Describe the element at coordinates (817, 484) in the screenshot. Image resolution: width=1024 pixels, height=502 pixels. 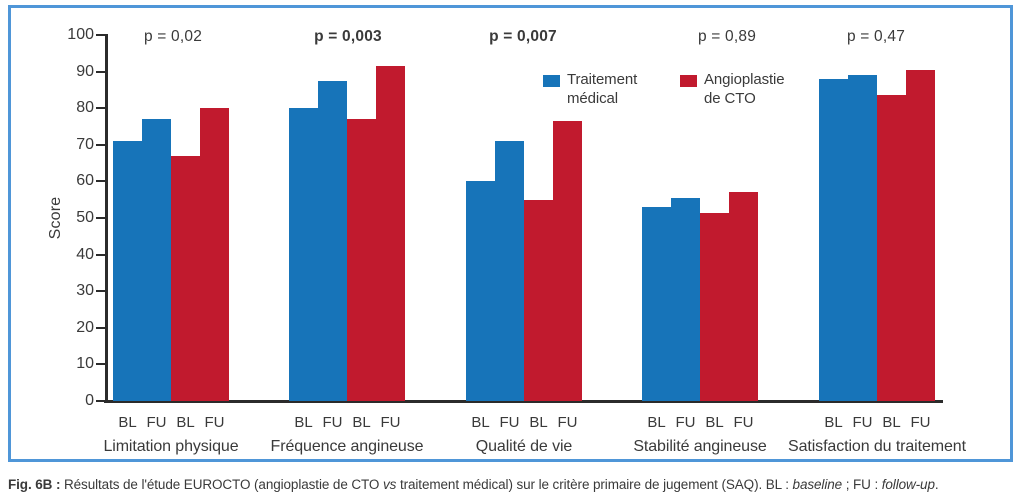
I see `caption-text: baseline` at that location.